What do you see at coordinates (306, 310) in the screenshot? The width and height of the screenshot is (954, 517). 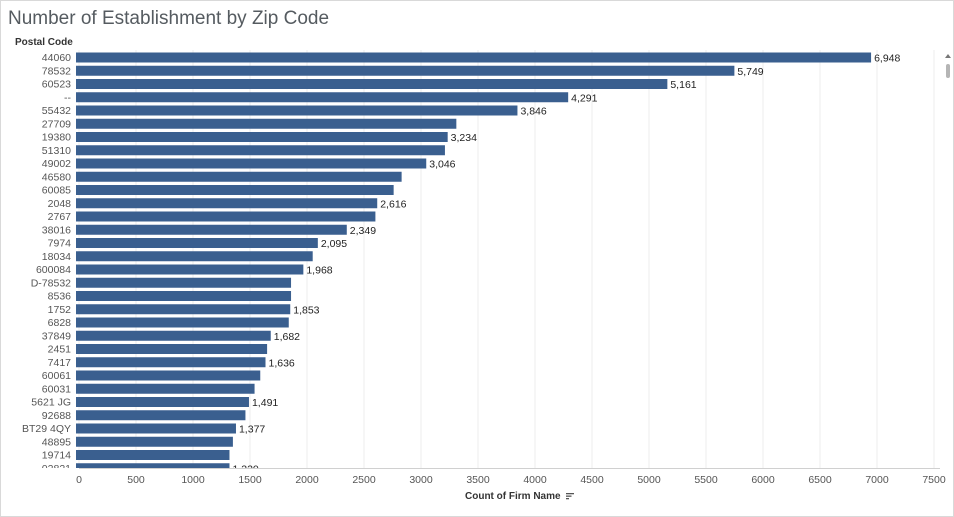 I see `data-label: 1,853` at bounding box center [306, 310].